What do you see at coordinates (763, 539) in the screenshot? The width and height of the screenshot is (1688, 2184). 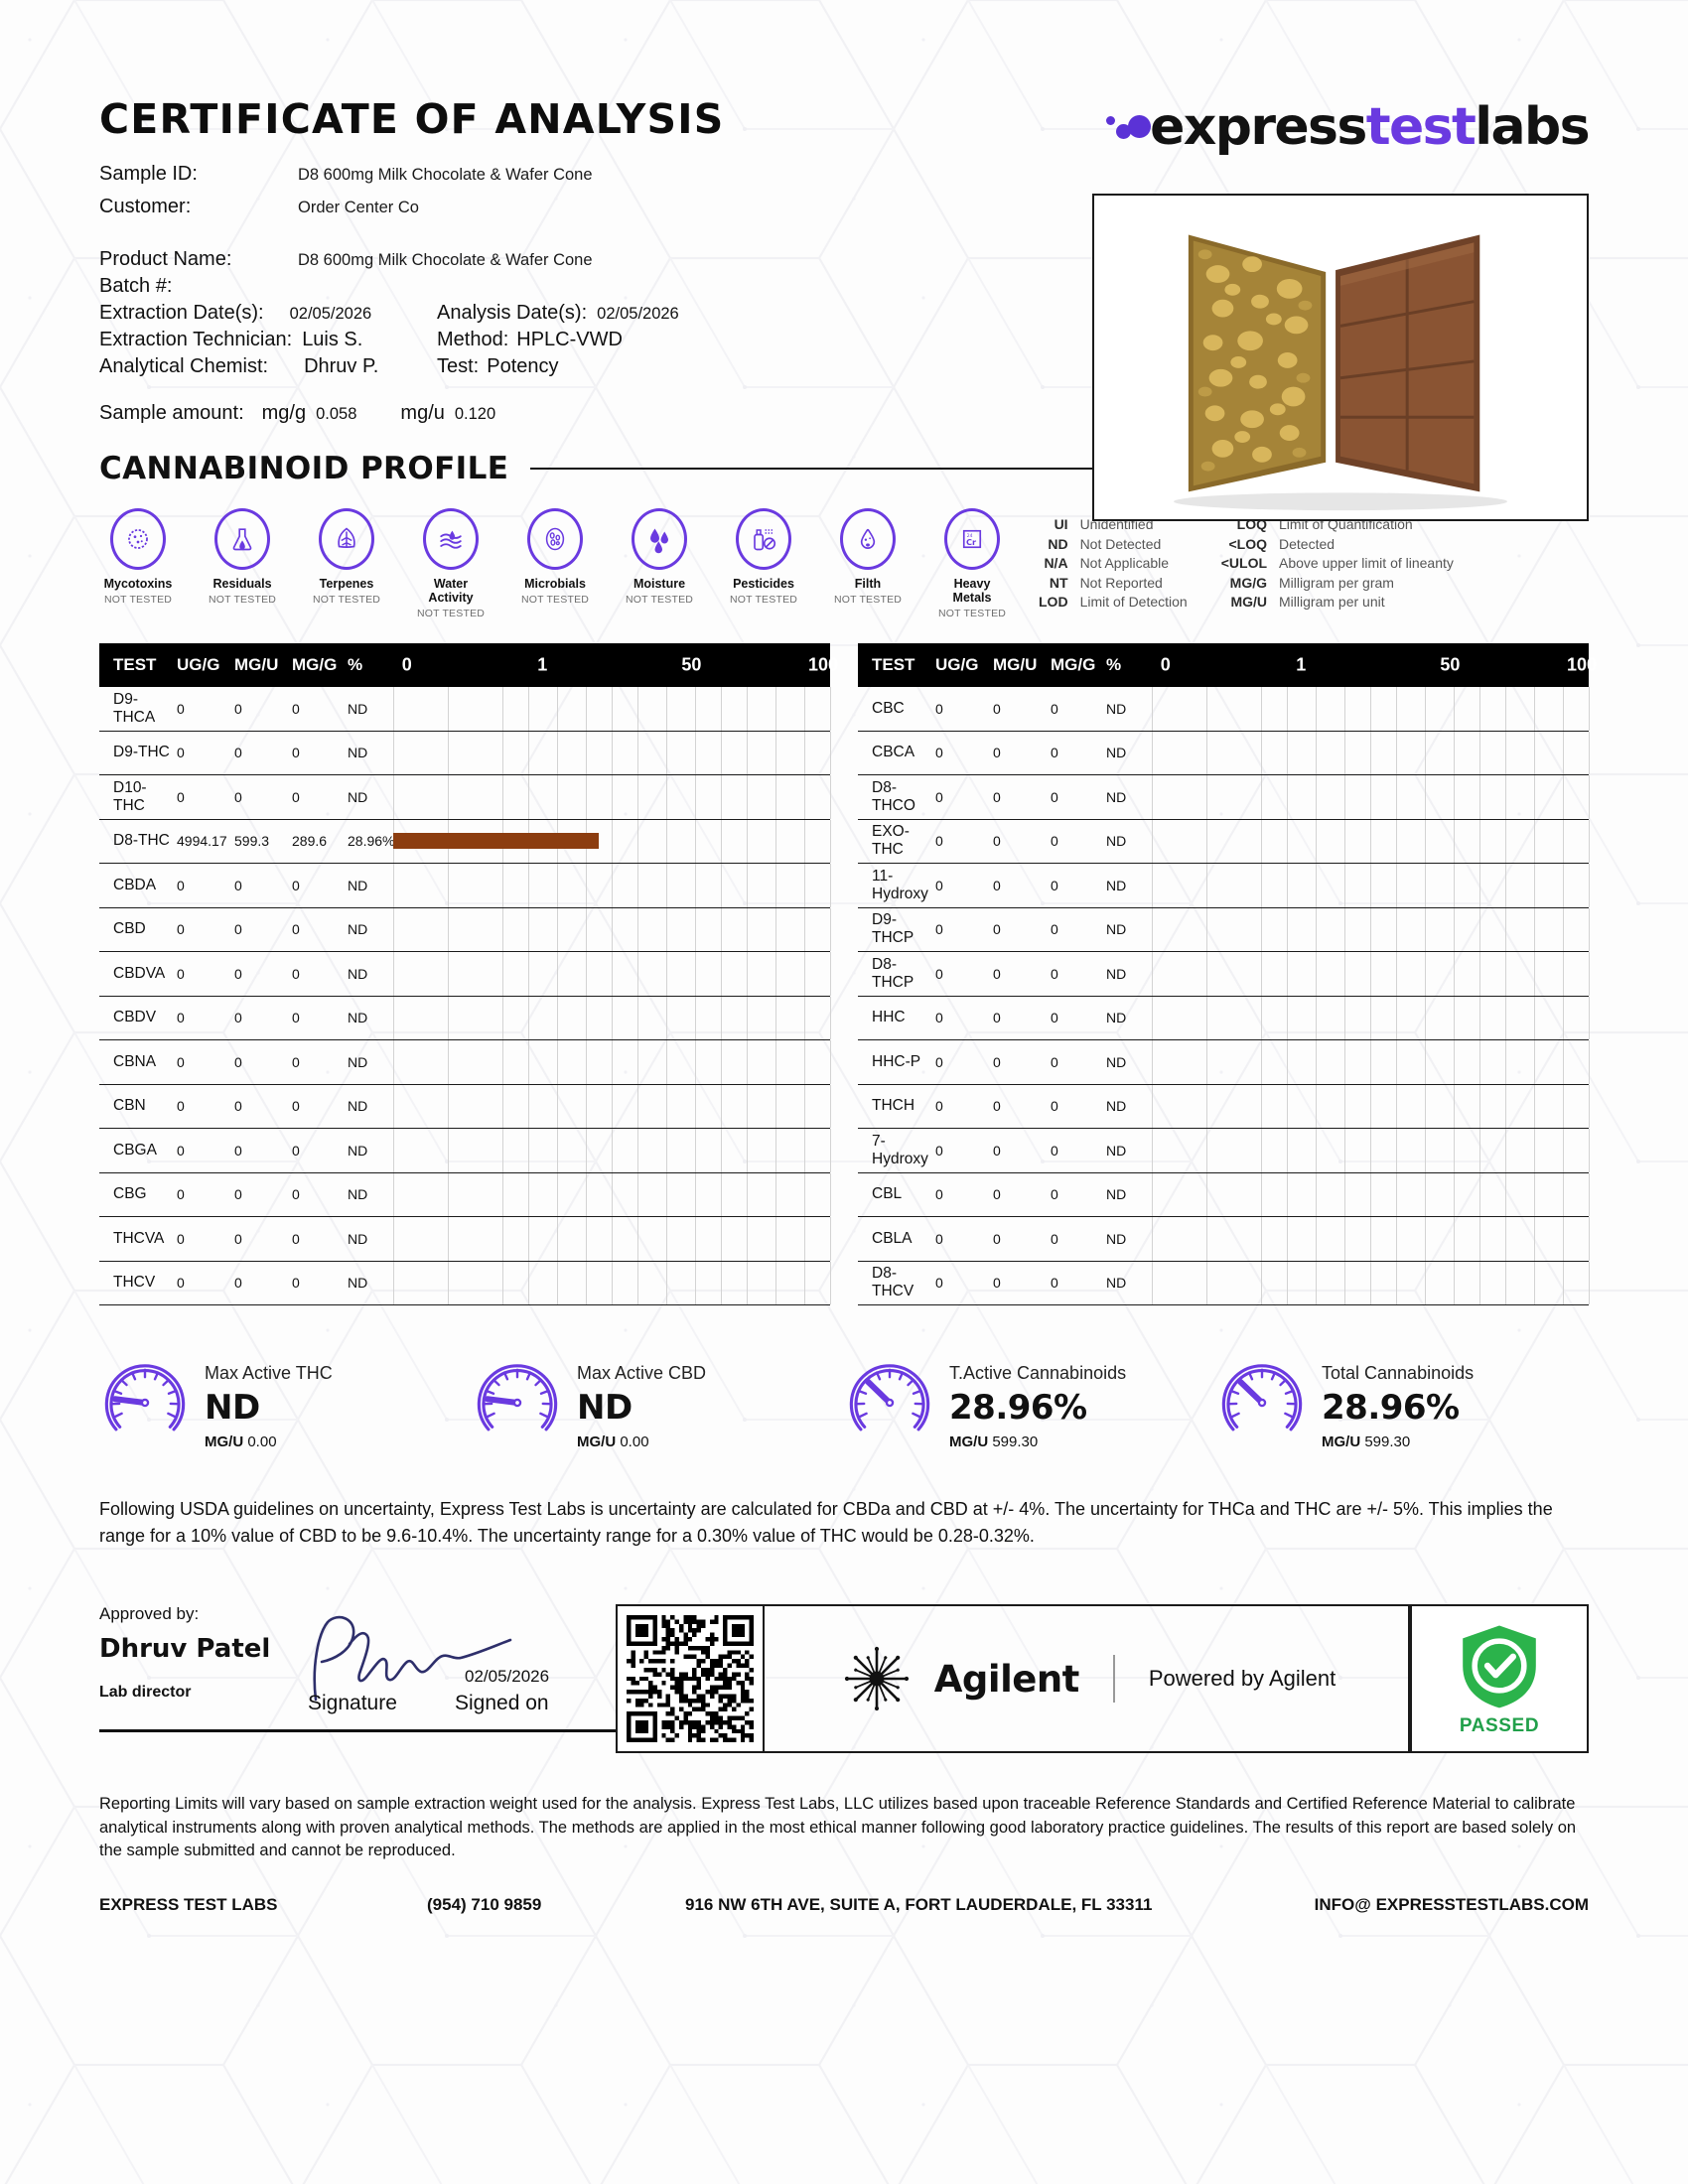 I see `pesticides-icon` at bounding box center [763, 539].